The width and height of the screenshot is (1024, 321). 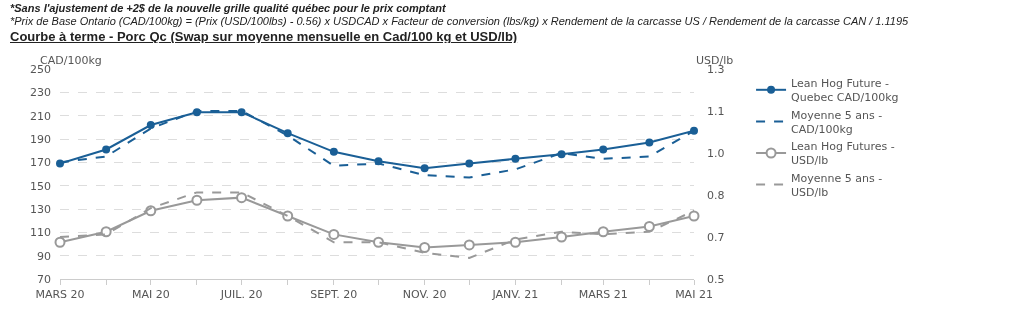 What do you see at coordinates (843, 154) in the screenshot?
I see `legend-label: Lean Hog Futures - USD/lb` at bounding box center [843, 154].